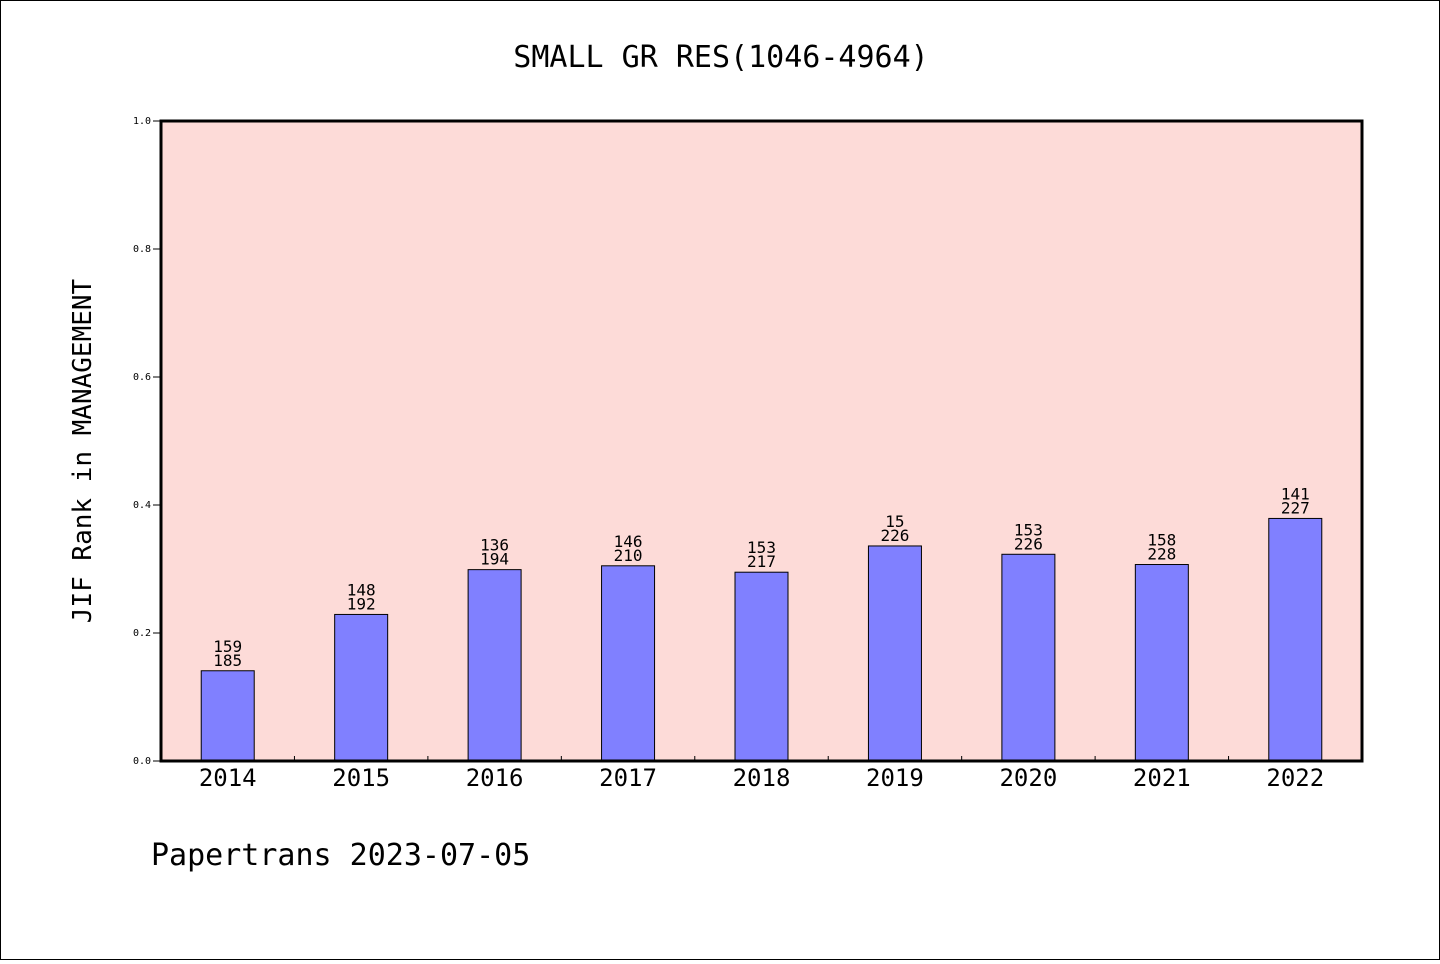  I want to click on bar-label-lower: 194, so click(494, 559).